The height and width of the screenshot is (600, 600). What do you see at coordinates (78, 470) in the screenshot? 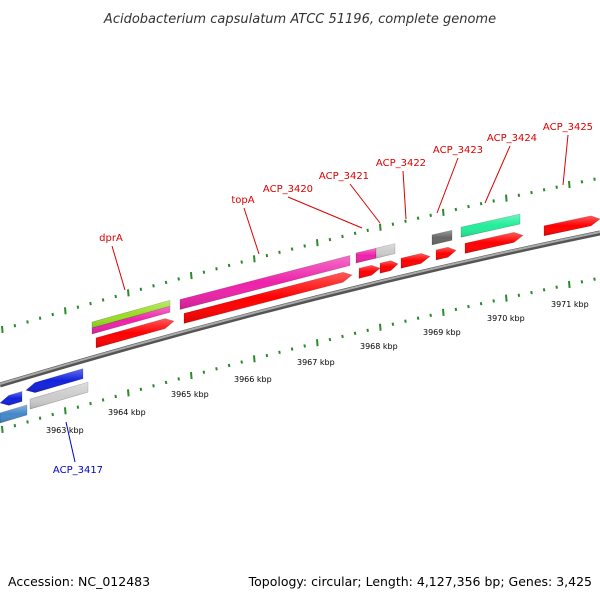
I see `gene-label-acp-3417: ACP_3417` at bounding box center [78, 470].